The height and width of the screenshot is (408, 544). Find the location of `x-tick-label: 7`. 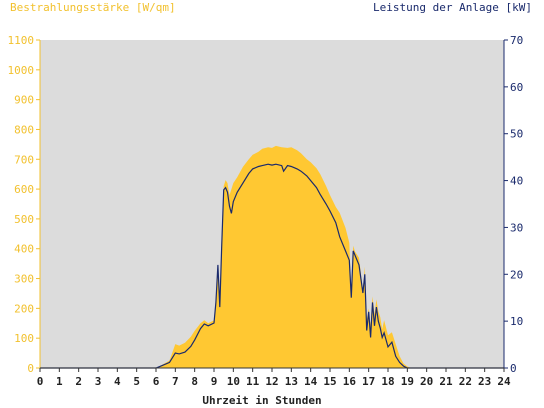

x-tick-label: 7 is located at coordinates (175, 381).